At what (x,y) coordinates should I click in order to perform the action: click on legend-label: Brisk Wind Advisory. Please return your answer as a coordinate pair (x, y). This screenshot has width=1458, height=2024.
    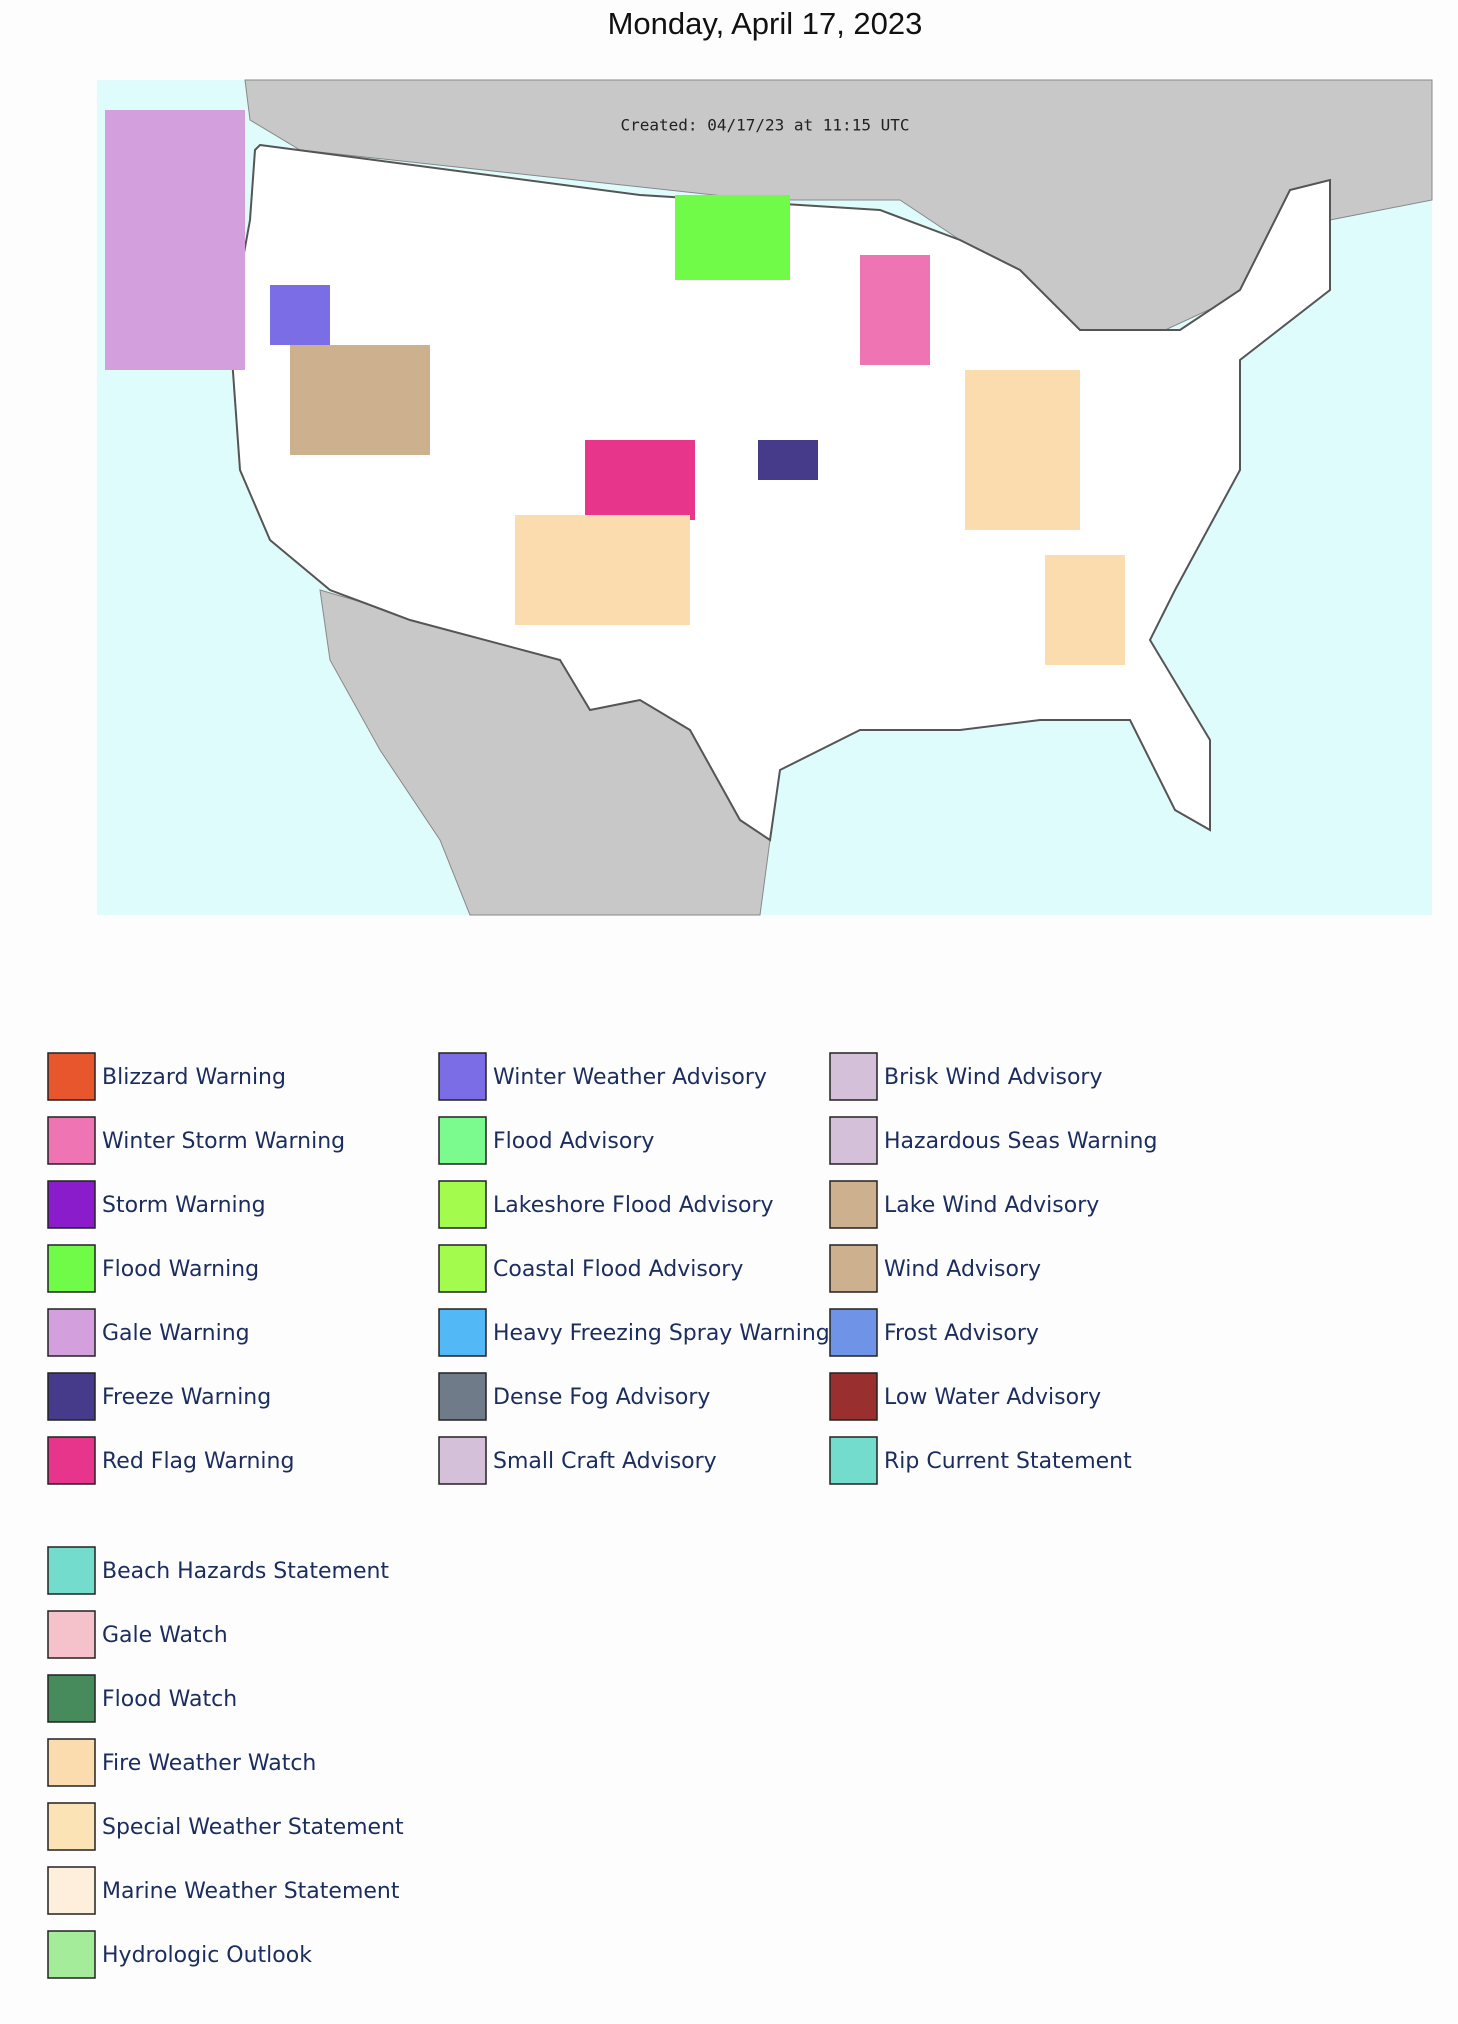
    Looking at the image, I should click on (993, 1077).